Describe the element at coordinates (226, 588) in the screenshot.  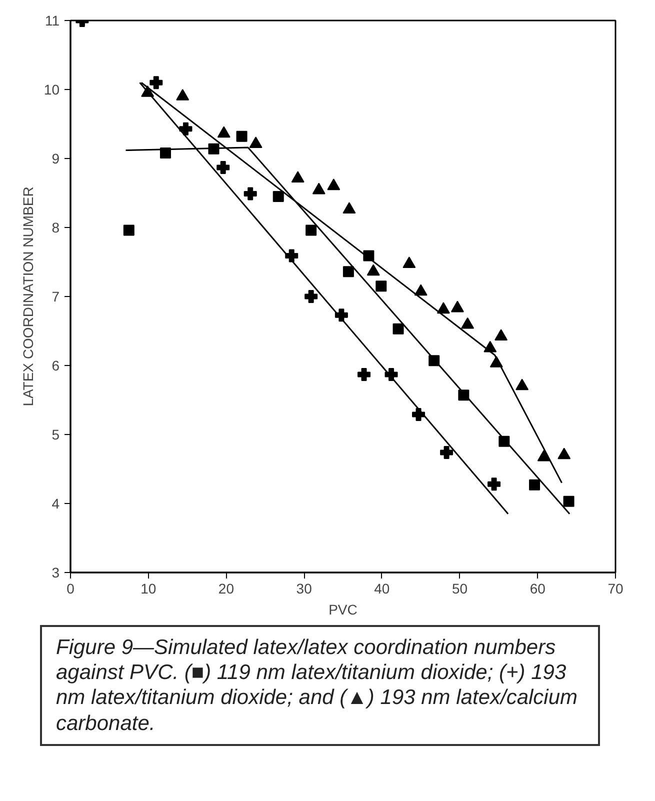
I see `x-tick-label: 20` at that location.